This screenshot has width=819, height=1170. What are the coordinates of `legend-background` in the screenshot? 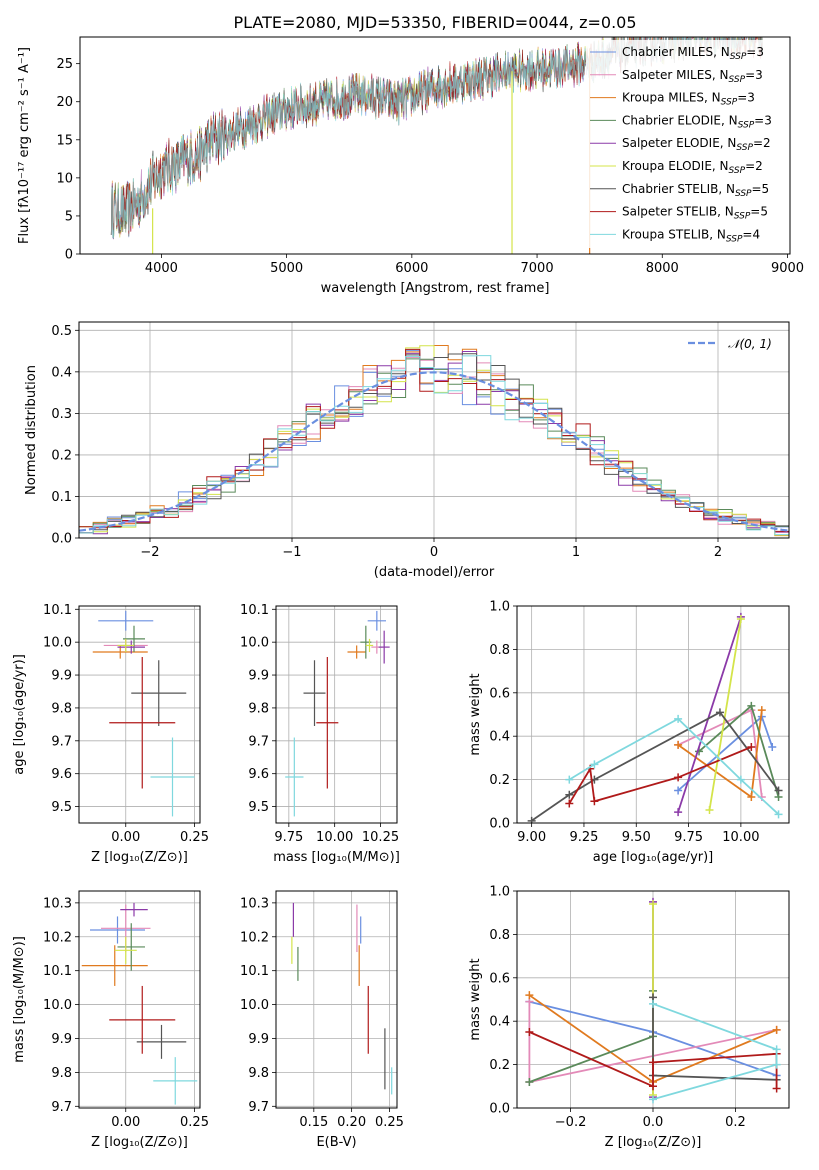 It's located at (687, 144).